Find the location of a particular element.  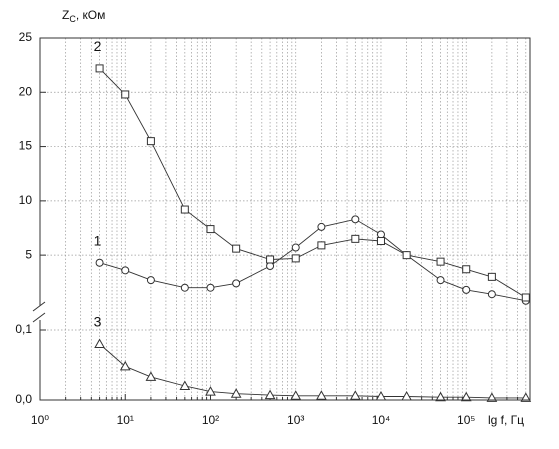

series-label: 3 is located at coordinates (98, 322).